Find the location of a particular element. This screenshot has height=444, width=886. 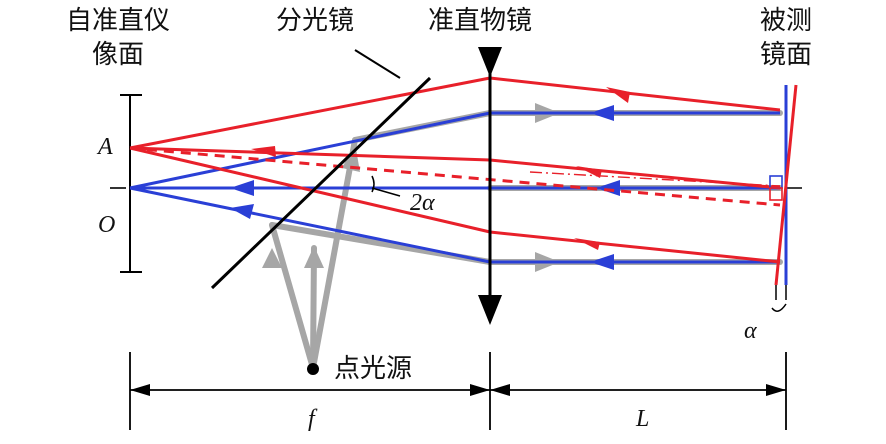

alpha-indicator is located at coordinates (779, 298).